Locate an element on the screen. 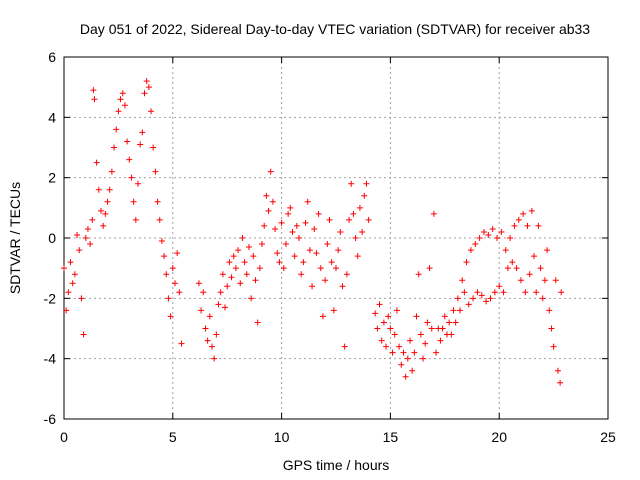 The height and width of the screenshot is (480, 640). y-tick-label: -2 is located at coordinates (50, 298).